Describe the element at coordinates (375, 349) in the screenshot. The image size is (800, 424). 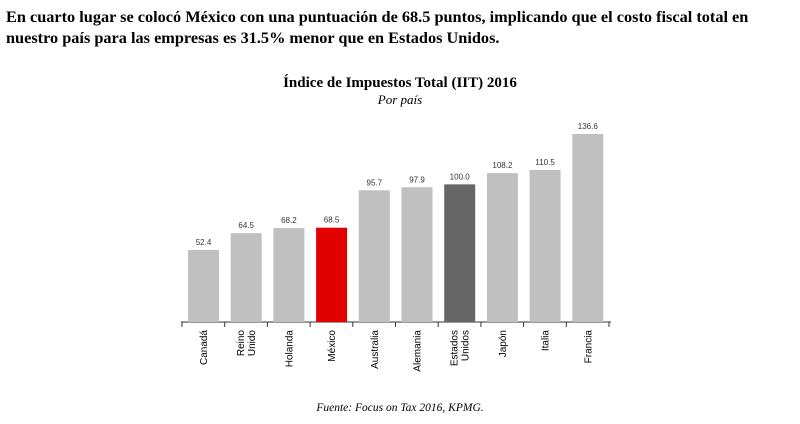
I see `tick-label: Australia` at that location.